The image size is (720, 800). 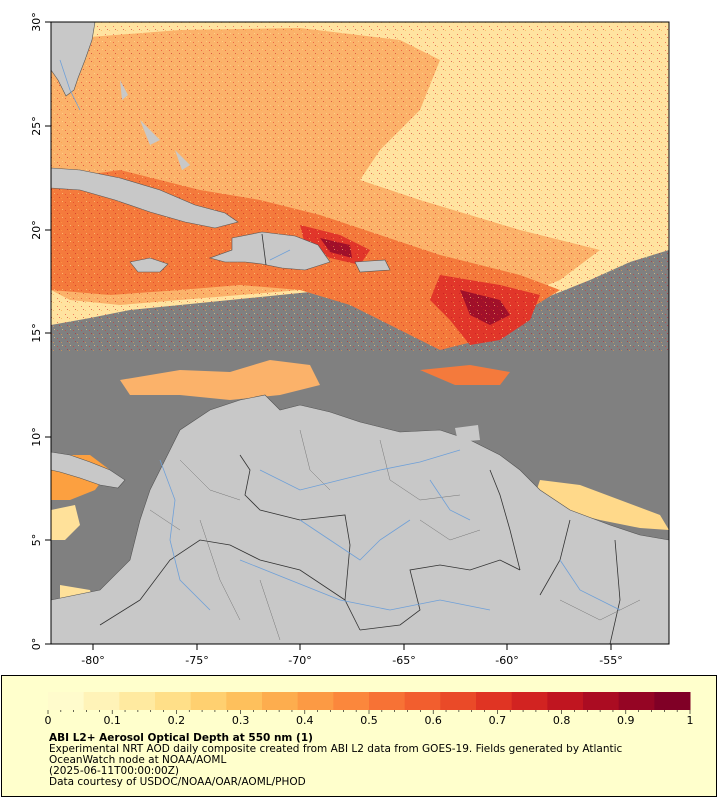 I want to click on lon-tick-label: -75°, so click(x=196, y=660).